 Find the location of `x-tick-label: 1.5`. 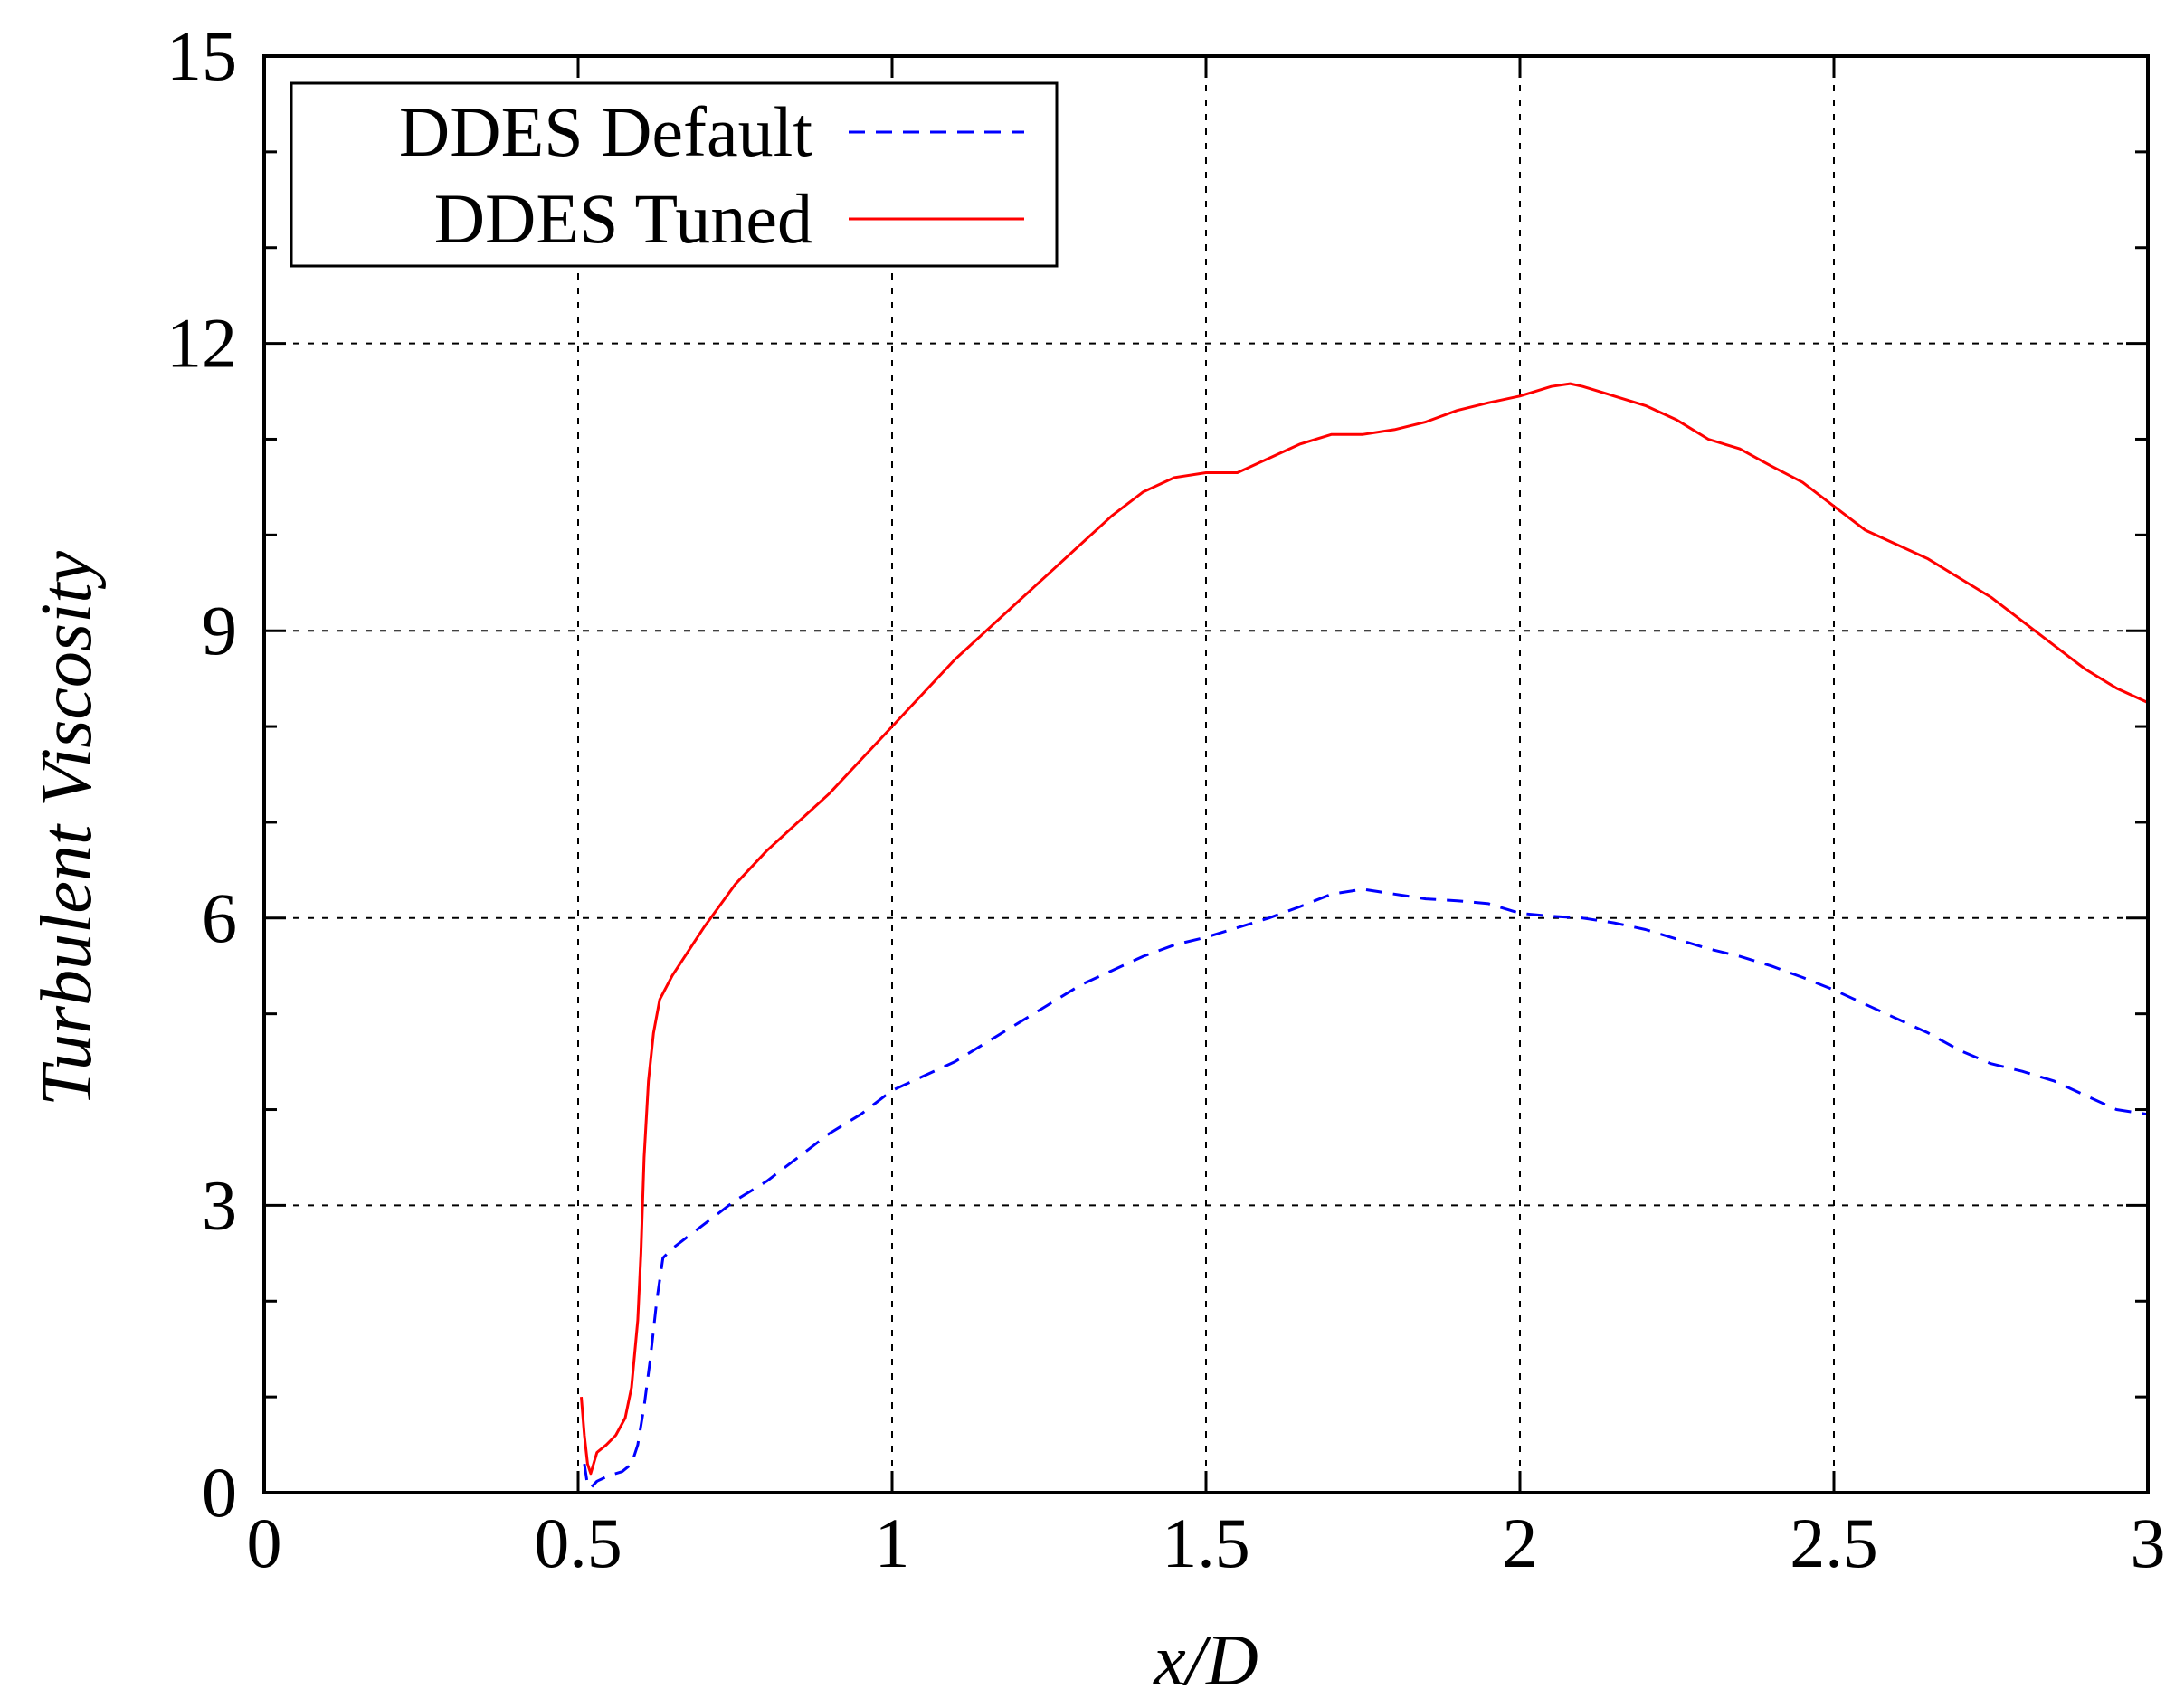

x-tick-label: 1.5 is located at coordinates (1206, 1543).